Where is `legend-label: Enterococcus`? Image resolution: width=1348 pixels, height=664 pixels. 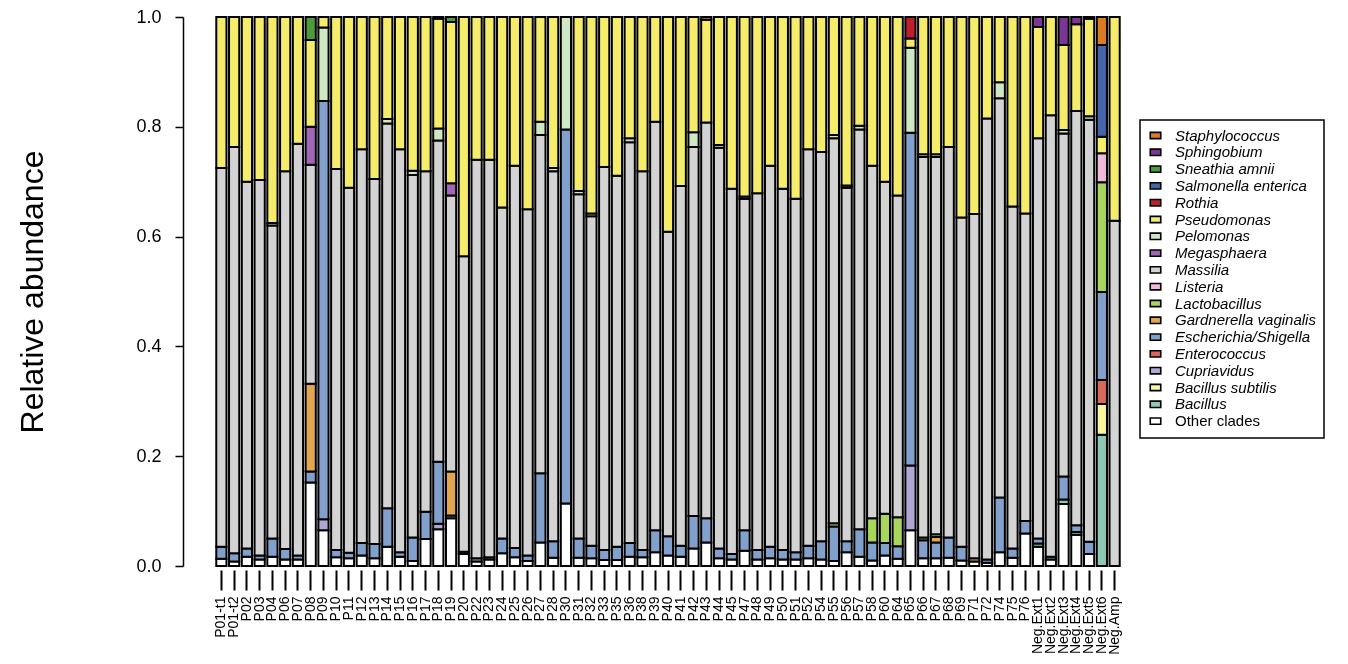
legend-label: Enterococcus is located at coordinates (1221, 353).